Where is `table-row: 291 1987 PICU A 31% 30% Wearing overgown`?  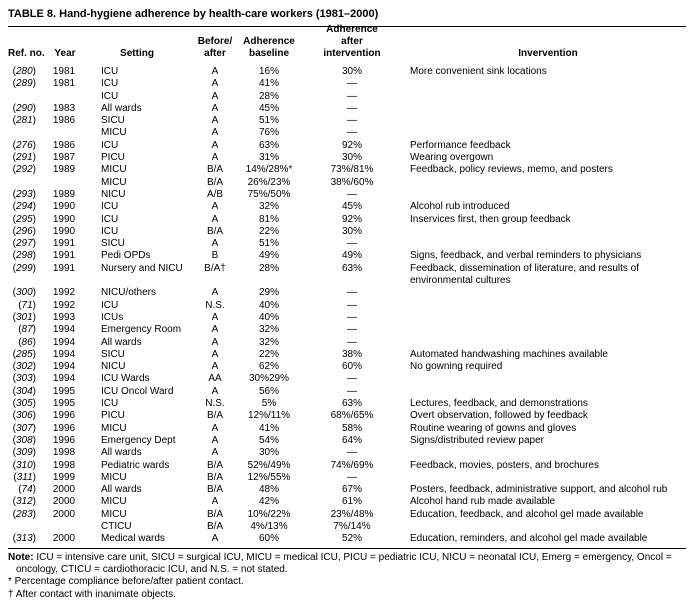
table-row: 291 1987 PICU A 31% 30% Wearing overgown is located at coordinates (347, 158).